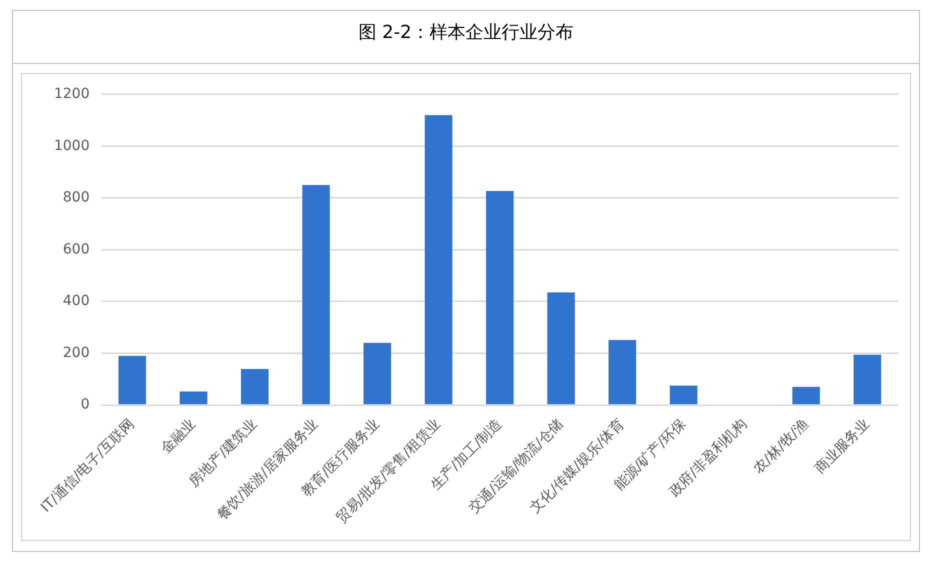  Describe the element at coordinates (72, 146) in the screenshot. I see `y-tick-label: 1000` at that location.